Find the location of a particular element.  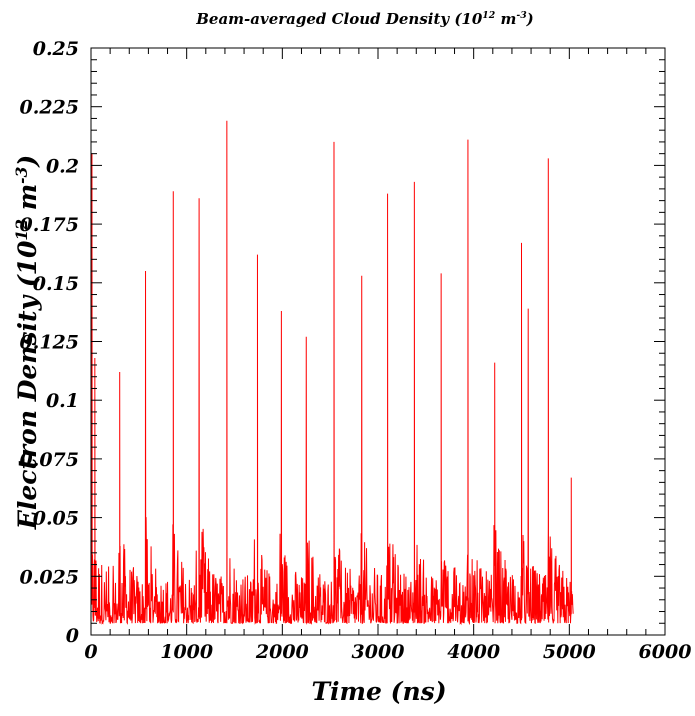

y-tick-label: 0.25 is located at coordinates (56, 49).